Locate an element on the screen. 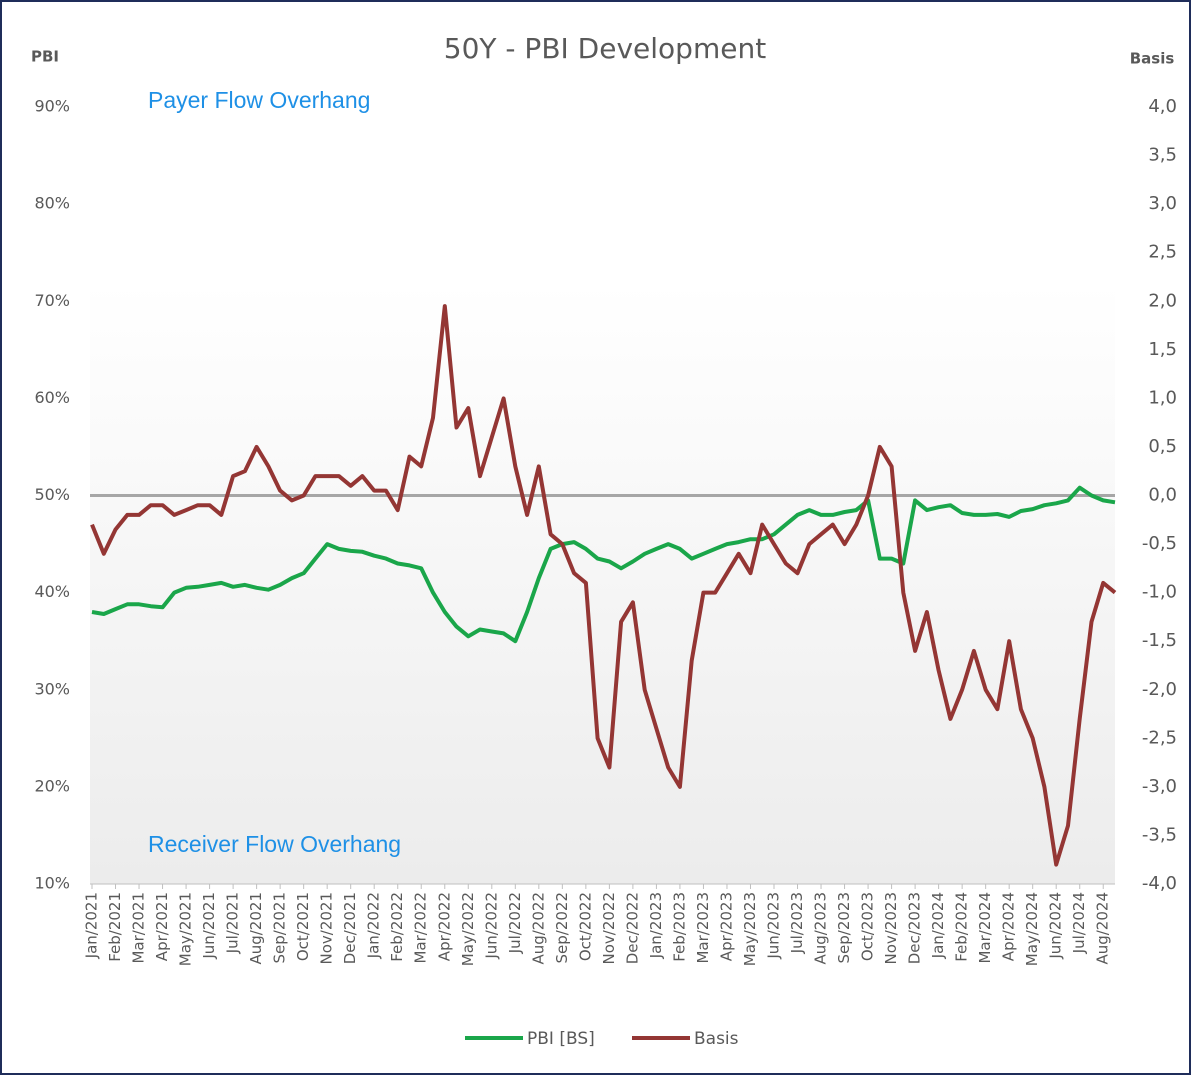  x-tick-label: Dec/2022 is located at coordinates (632, 928).